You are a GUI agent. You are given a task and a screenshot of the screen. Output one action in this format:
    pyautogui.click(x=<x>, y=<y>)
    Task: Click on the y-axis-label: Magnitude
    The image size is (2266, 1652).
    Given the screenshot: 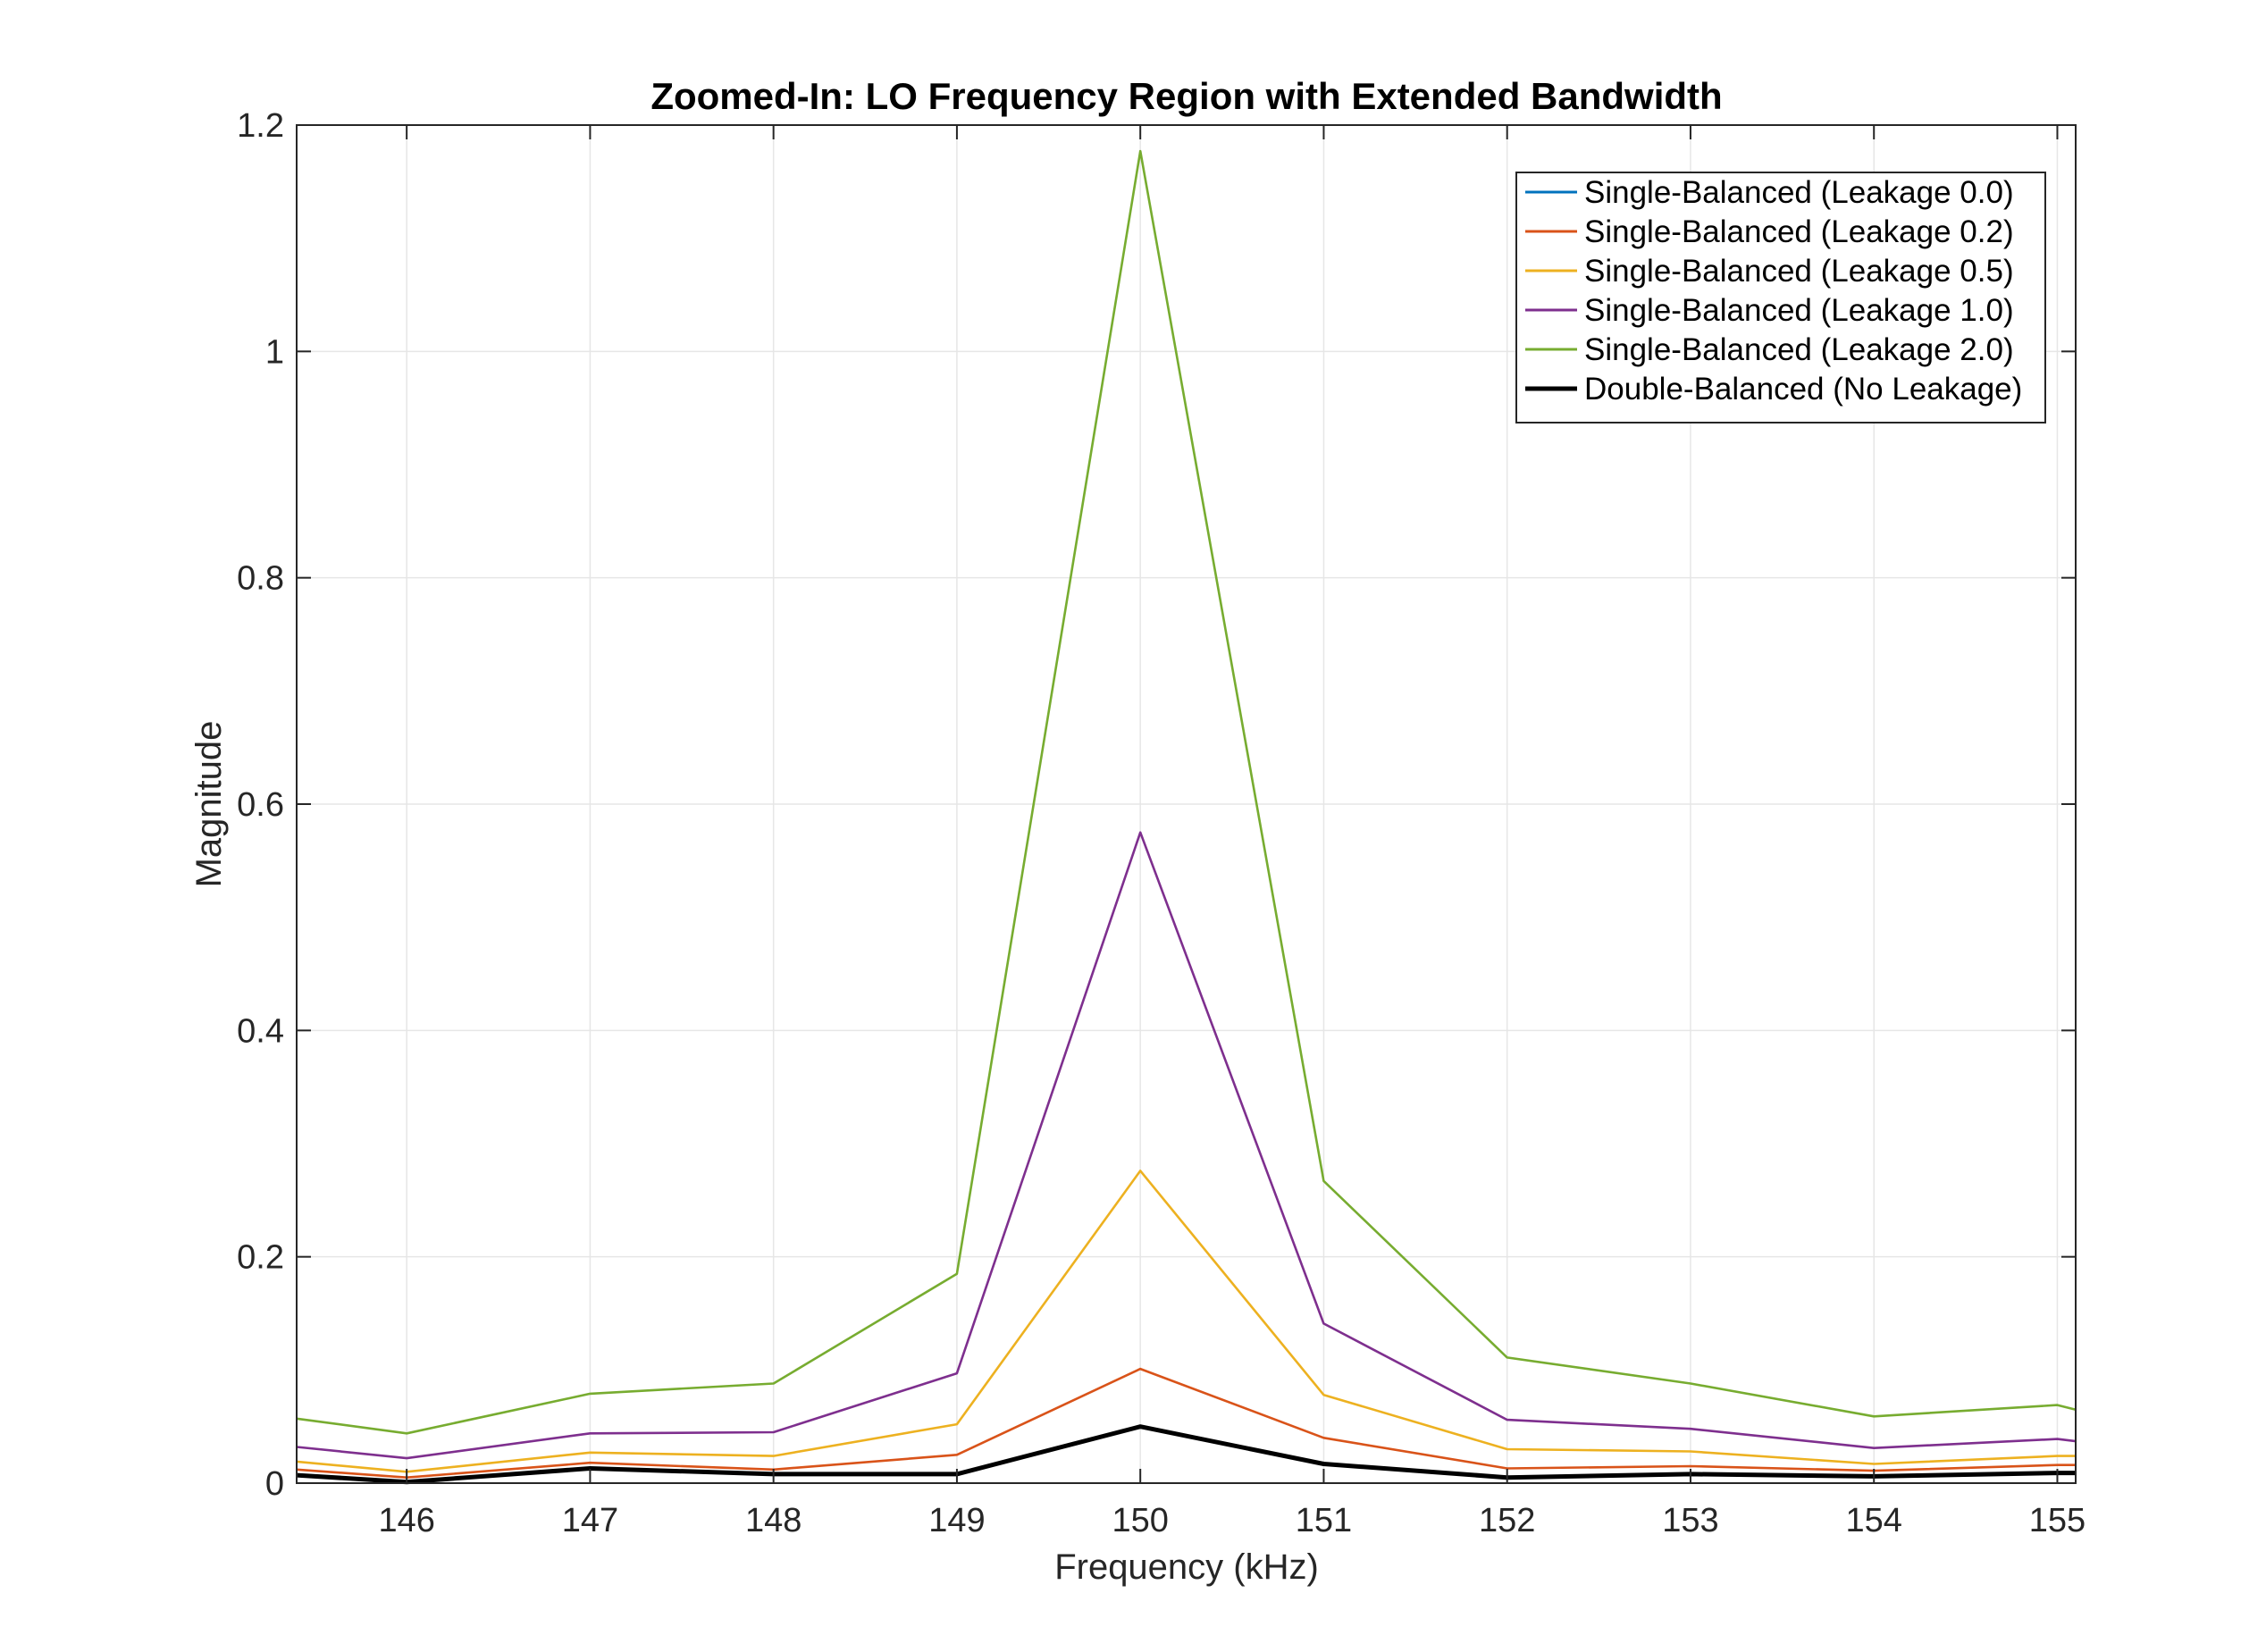 What is the action you would take?
    pyautogui.click(x=209, y=804)
    